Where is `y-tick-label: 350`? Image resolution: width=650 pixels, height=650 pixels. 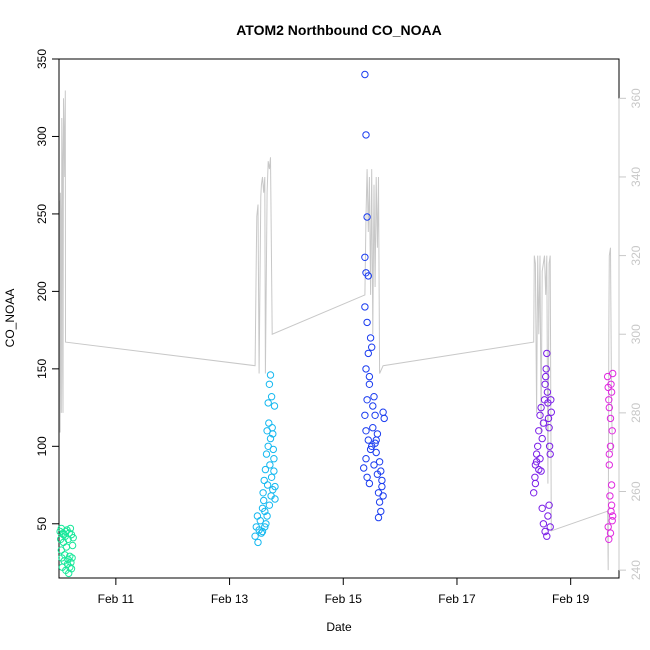
y-tick-label: 350 is located at coordinates (42, 59).